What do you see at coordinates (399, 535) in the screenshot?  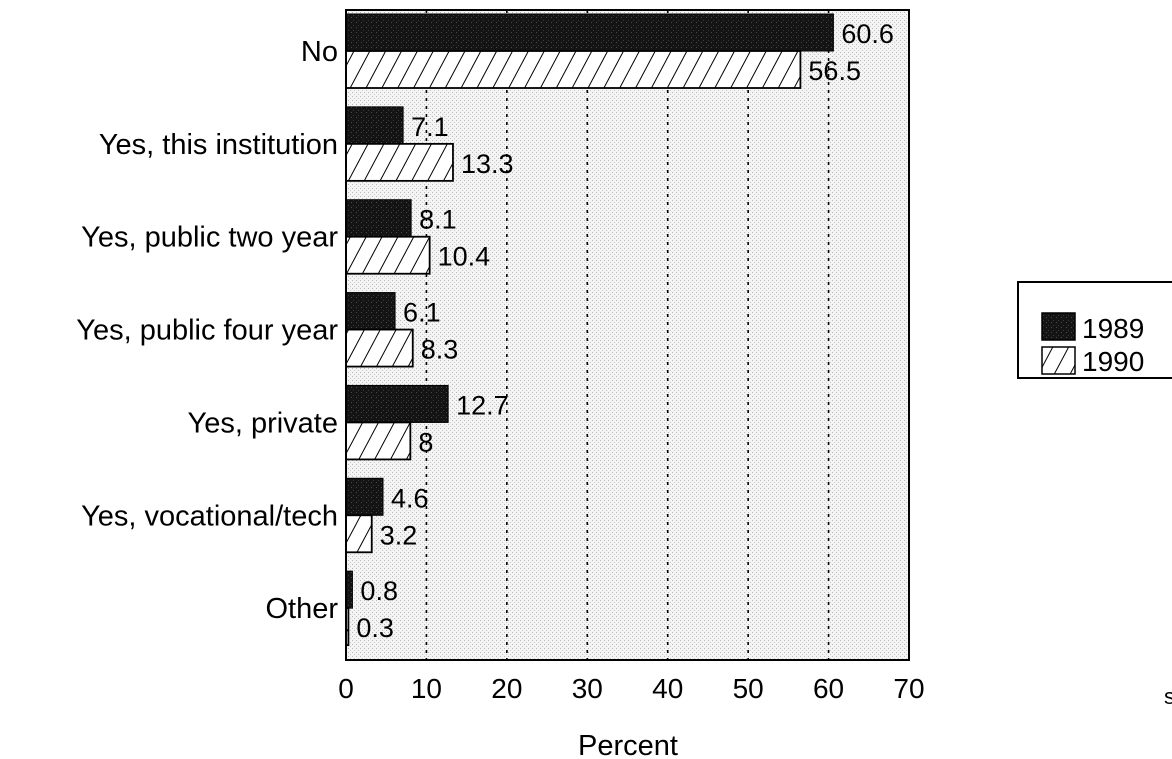 I see `value-label-1990-5: 3.2` at bounding box center [399, 535].